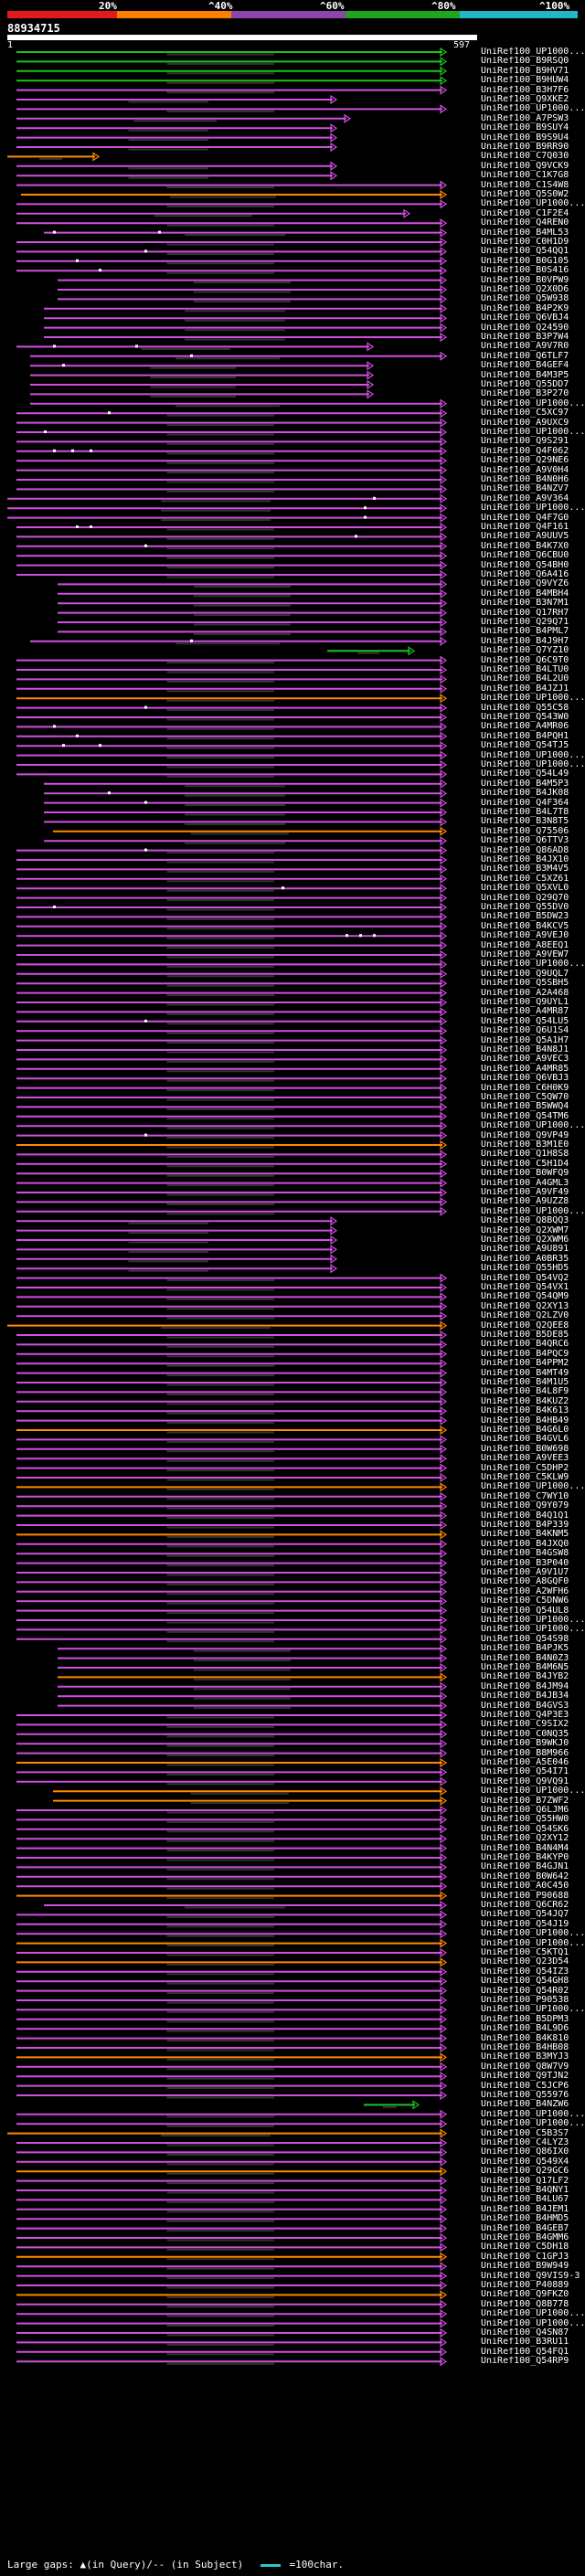 This screenshot has width=585, height=2576. Describe the element at coordinates (525, 451) in the screenshot. I see `hit-label: UniRef100_Q4F062` at that location.